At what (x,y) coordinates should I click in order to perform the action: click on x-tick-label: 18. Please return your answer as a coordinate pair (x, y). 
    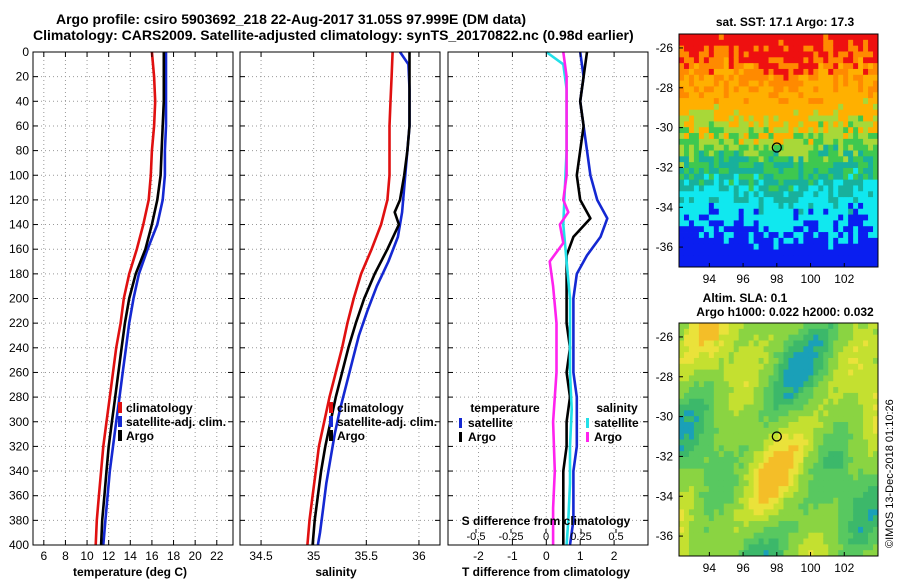
    Looking at the image, I should click on (174, 556).